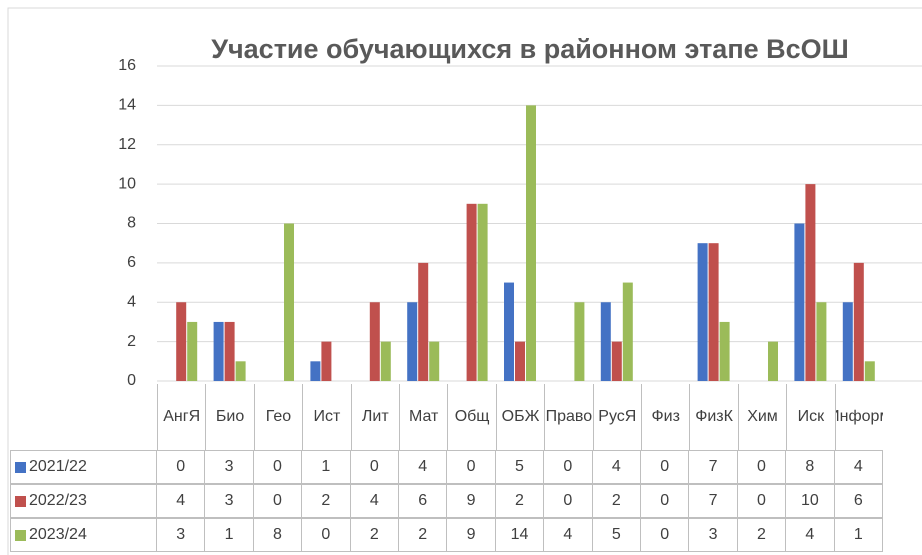 This screenshot has height=555, width=922. Describe the element at coordinates (127, 105) in the screenshot. I see `y-tick-label: 14` at that location.